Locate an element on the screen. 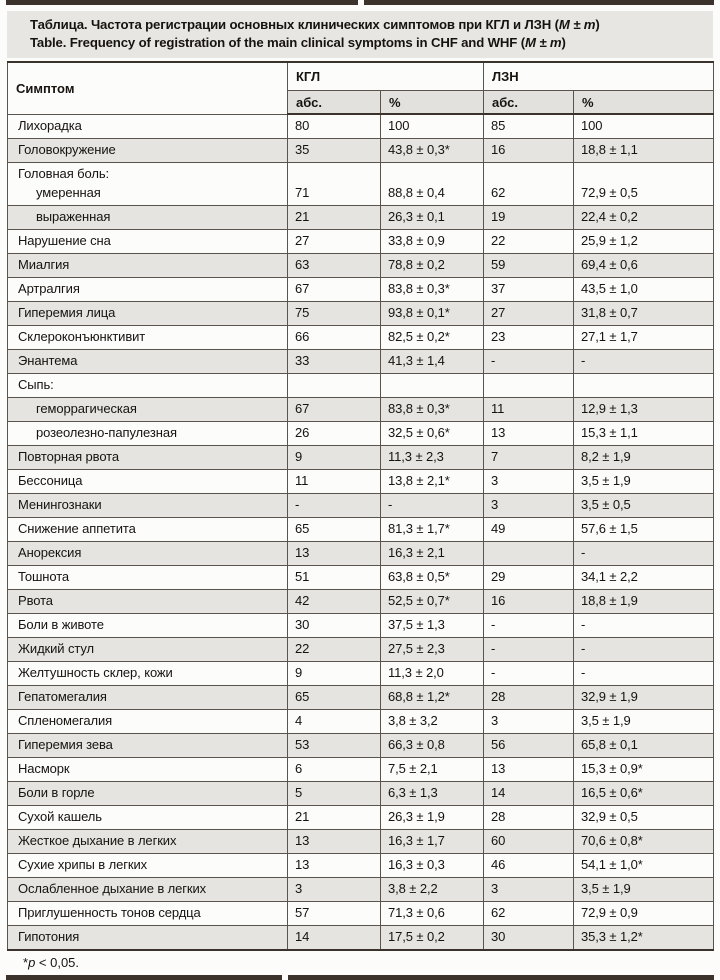 Image resolution: width=720 pixels, height=980 pixels. lzn-pct-cell: 34,1 ± 2,2 is located at coordinates (644, 577).